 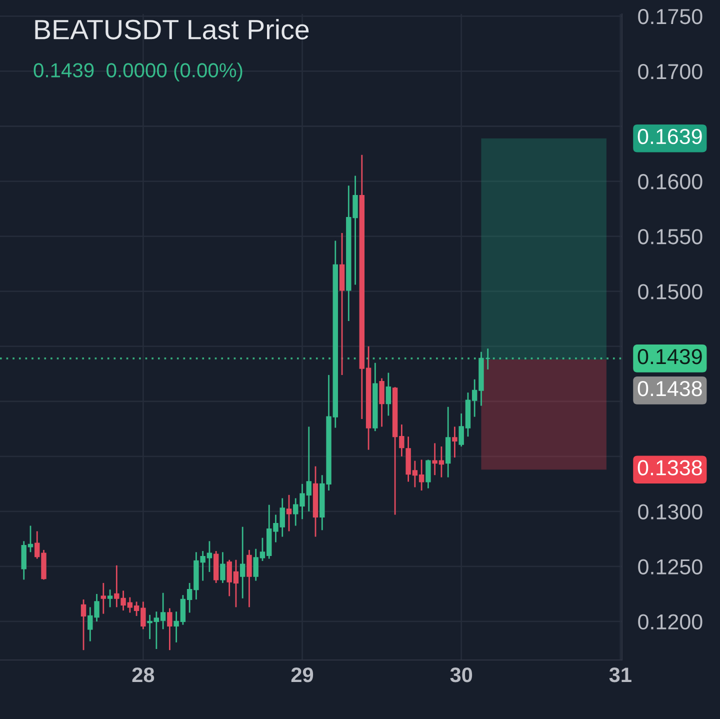 I want to click on y-tick-label: 0.1300, so click(x=670, y=512).